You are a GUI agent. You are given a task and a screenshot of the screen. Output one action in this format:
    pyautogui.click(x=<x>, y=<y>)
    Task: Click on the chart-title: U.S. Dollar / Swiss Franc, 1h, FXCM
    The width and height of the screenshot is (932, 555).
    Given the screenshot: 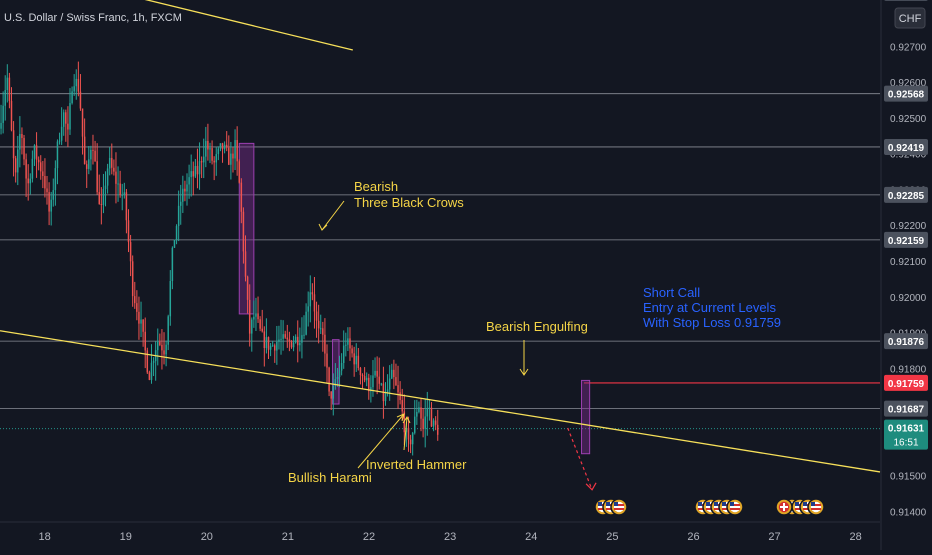 What is the action you would take?
    pyautogui.click(x=93, y=18)
    